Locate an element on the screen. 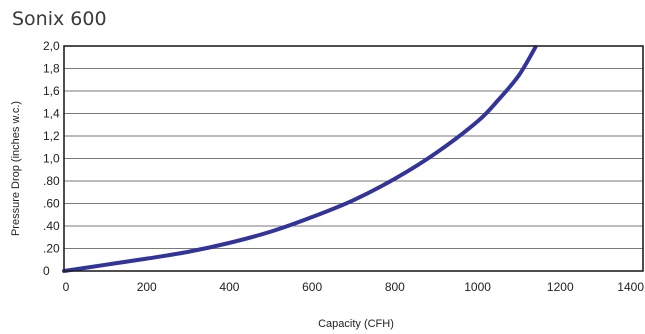 This screenshot has width=645, height=334. x-tick-label: 1000 is located at coordinates (477, 287).